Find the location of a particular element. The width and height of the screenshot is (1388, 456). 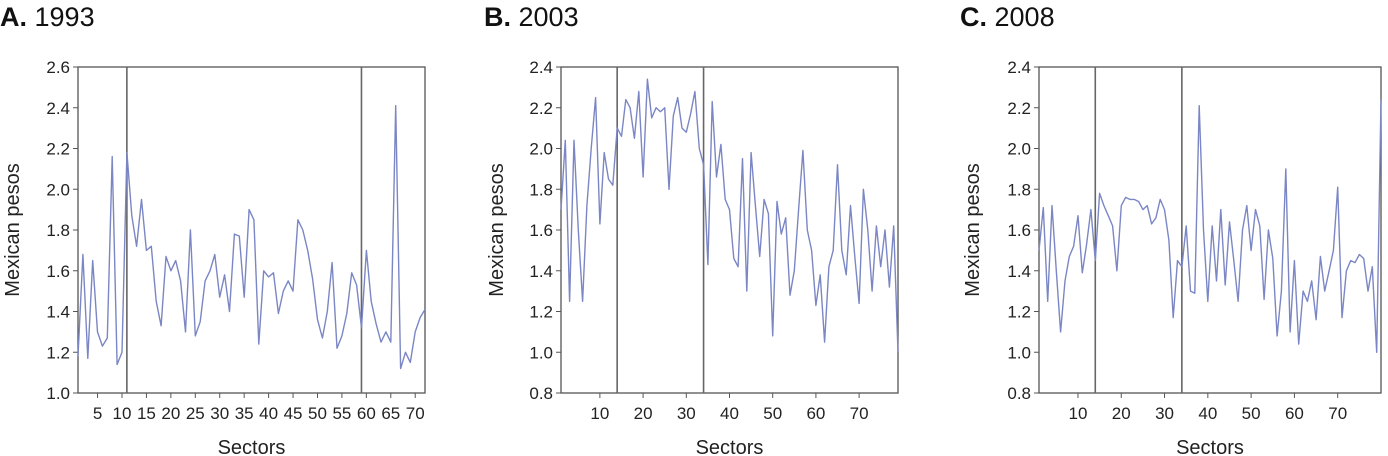

x-tick-label: 45 is located at coordinates (293, 413).